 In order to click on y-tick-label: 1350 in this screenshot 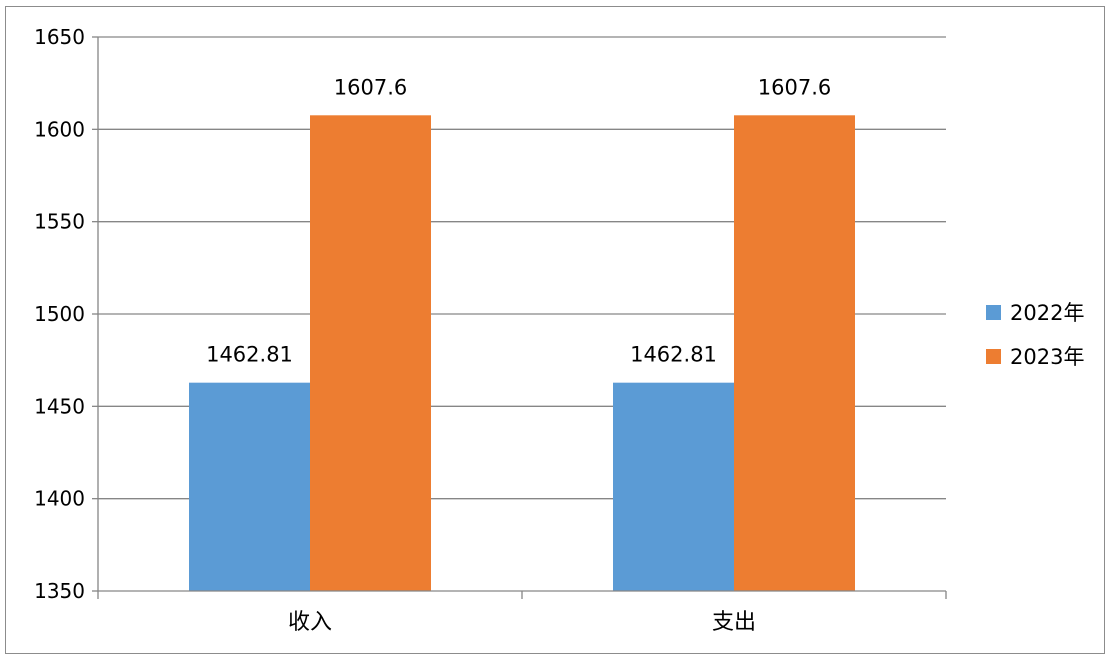, I will do `click(59, 591)`.